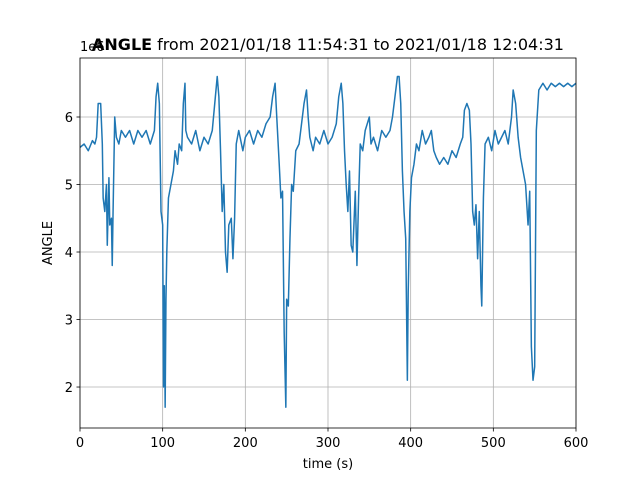 This screenshot has height=480, width=640. Describe the element at coordinates (328, 443) in the screenshot. I see `x-tick-label: 300` at that location.